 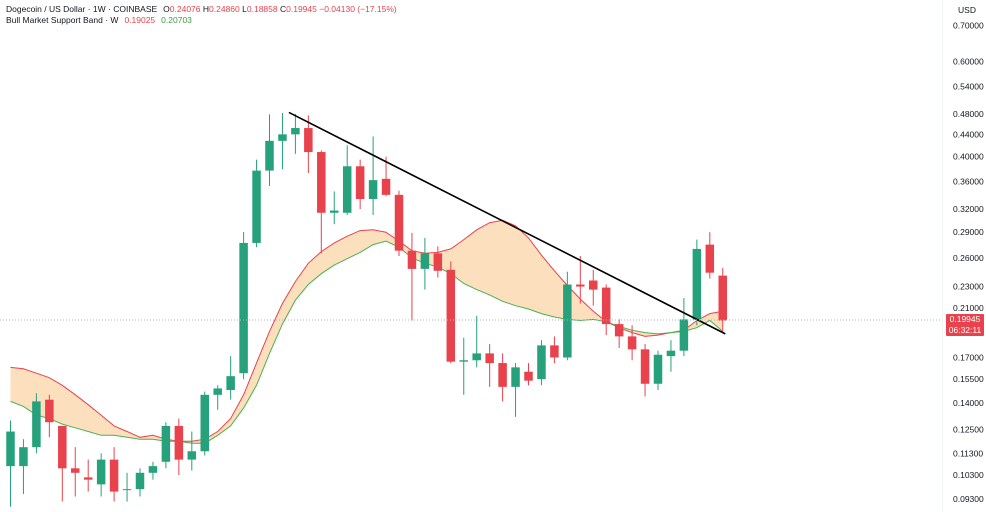 I want to click on price-tick-label: 0.32000, so click(x=968, y=209).